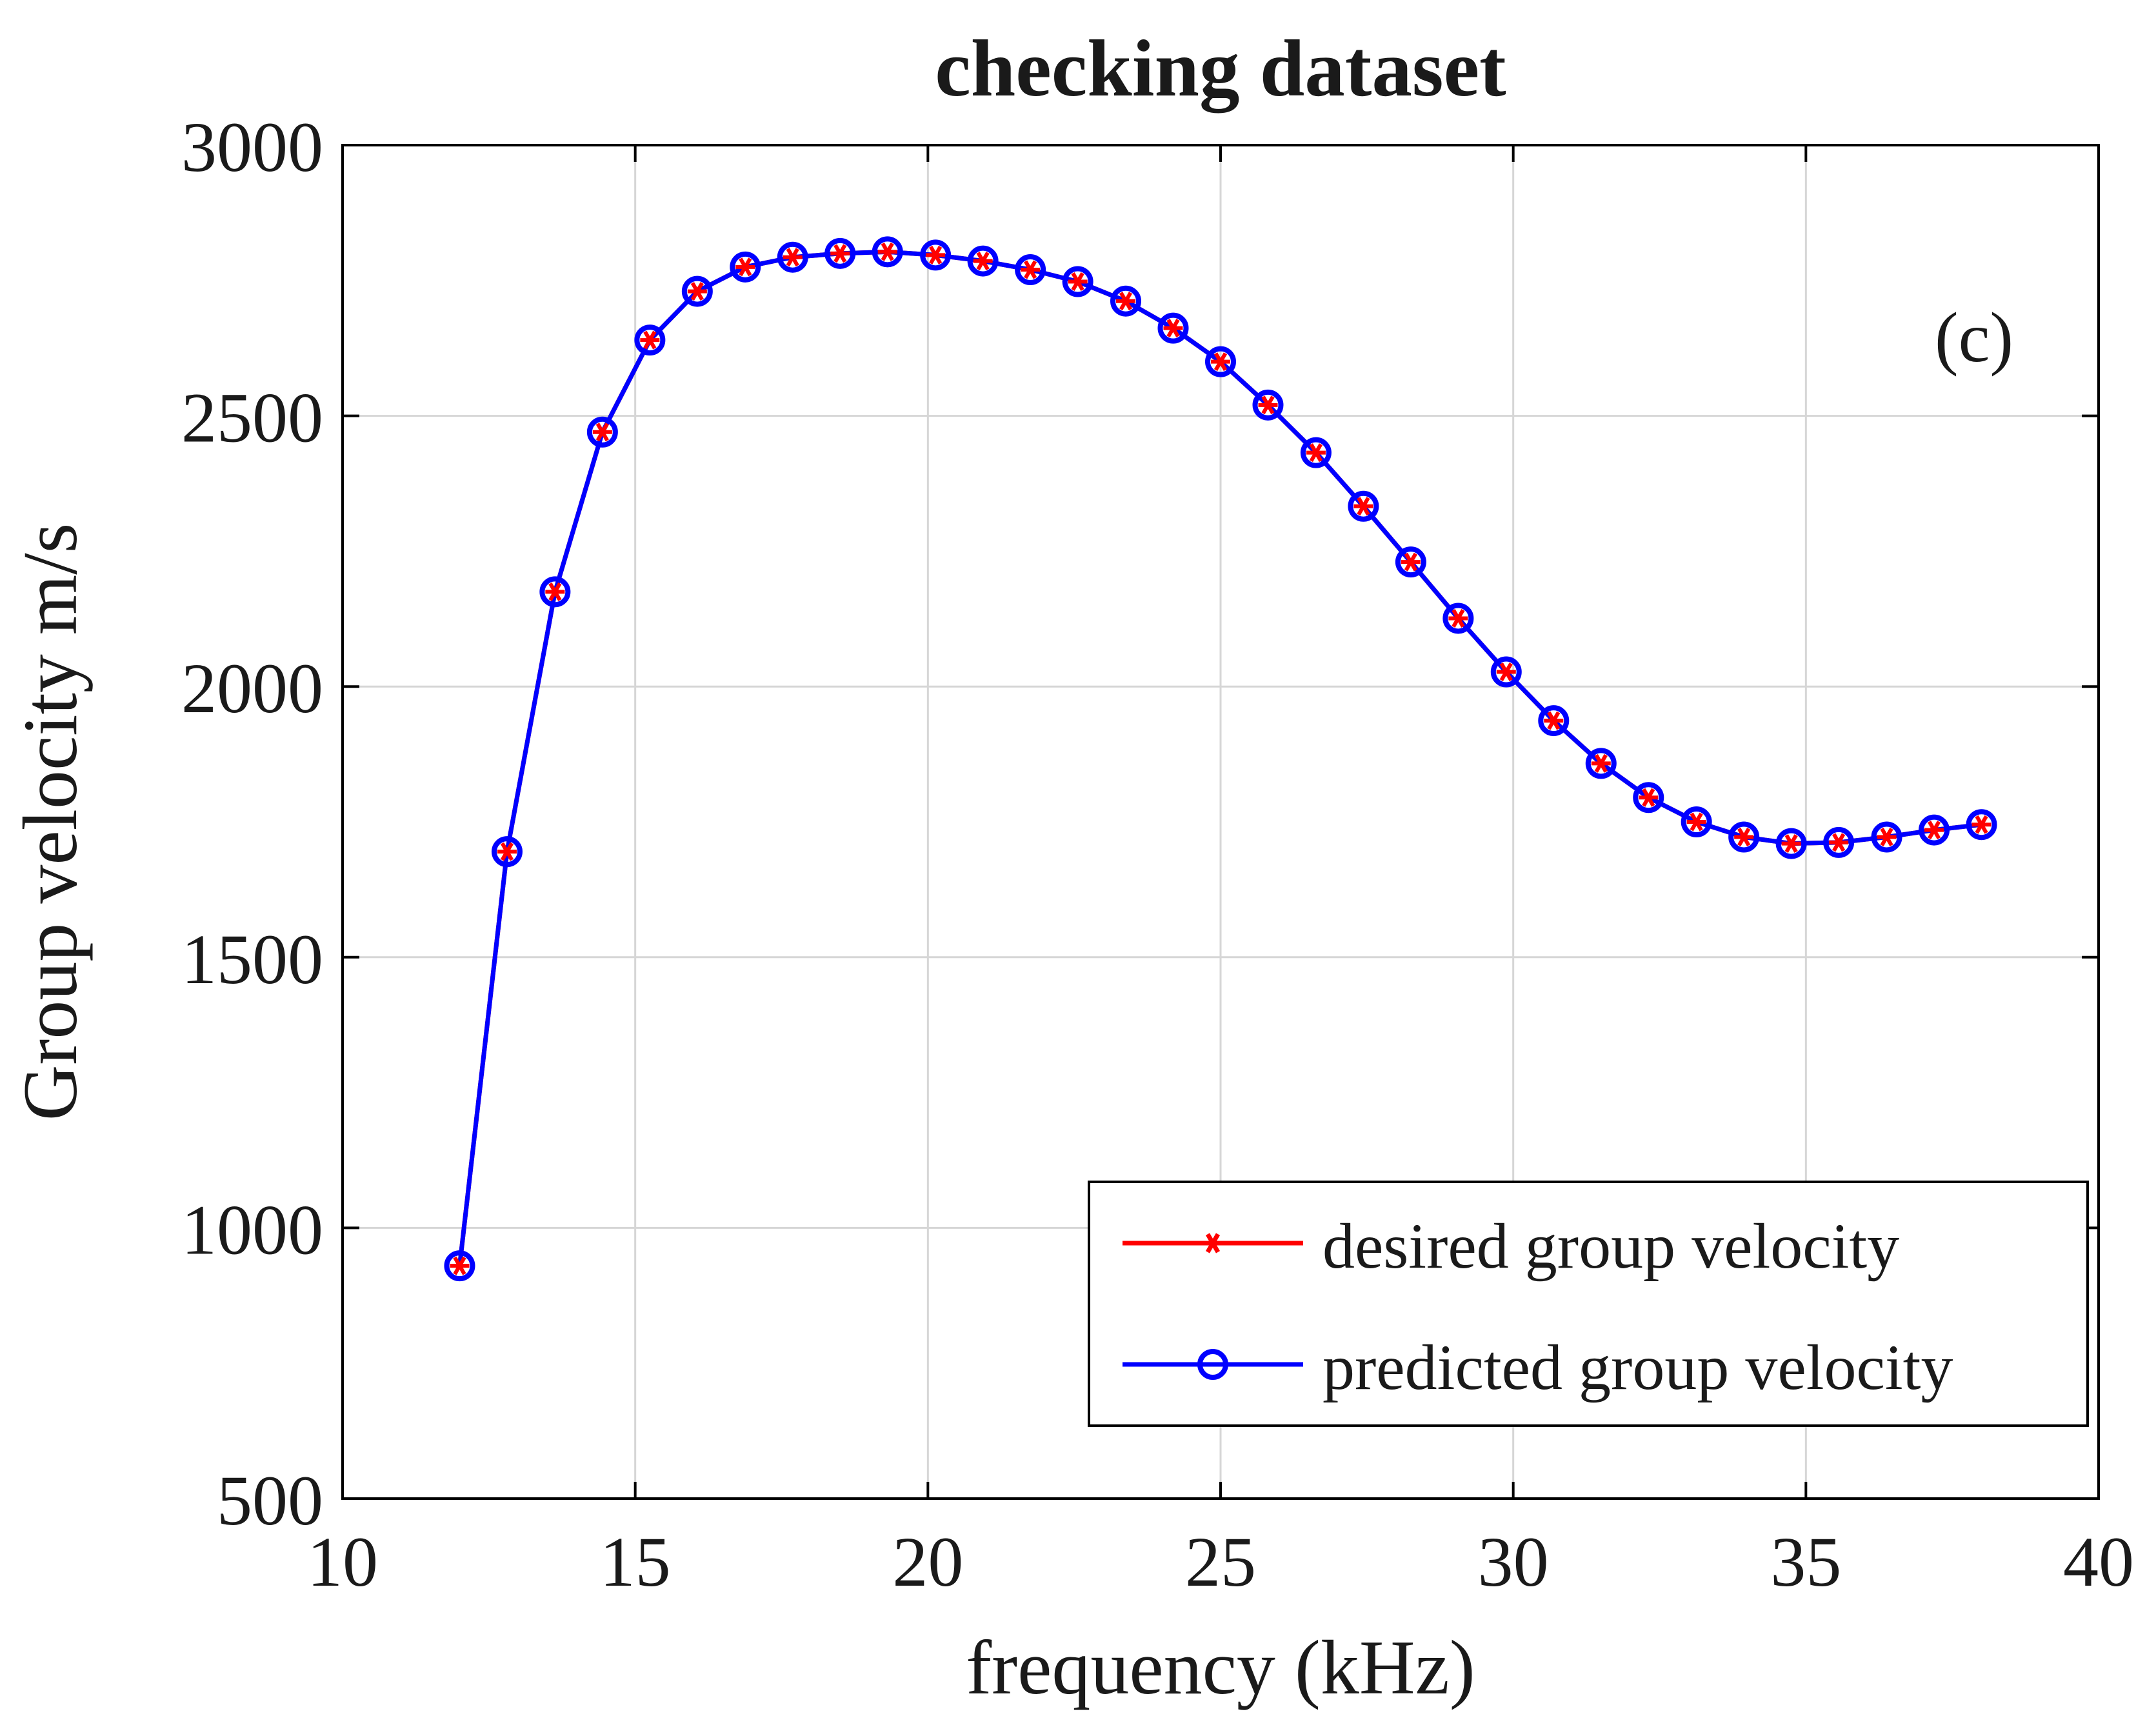  I want to click on legend-label-desired: desired group velocity, so click(1611, 1246).